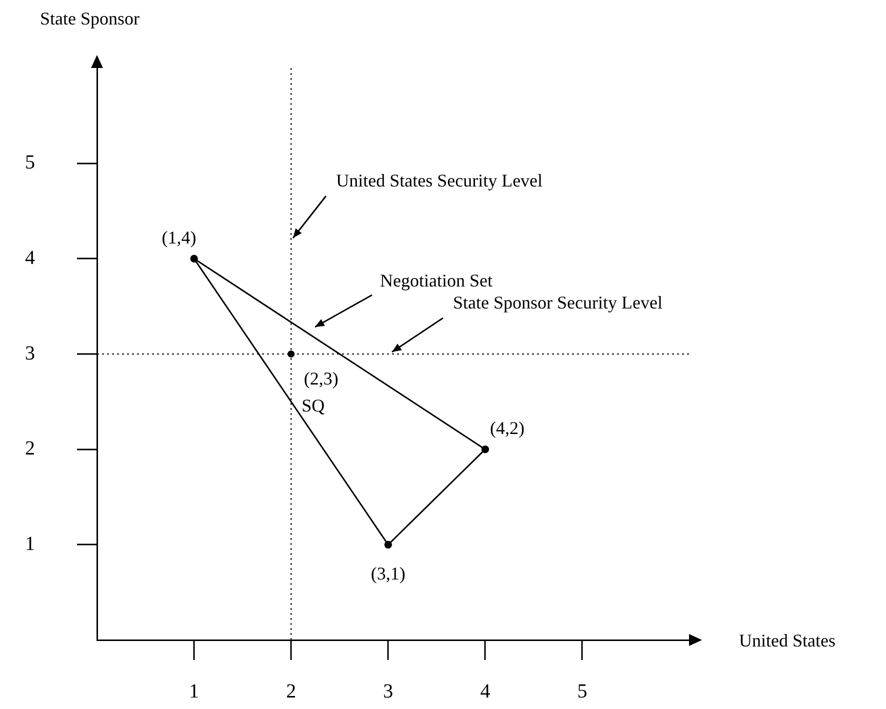 Image resolution: width=886 pixels, height=709 pixels. Describe the element at coordinates (388, 573) in the screenshot. I see `annotation: (3,1)` at that location.